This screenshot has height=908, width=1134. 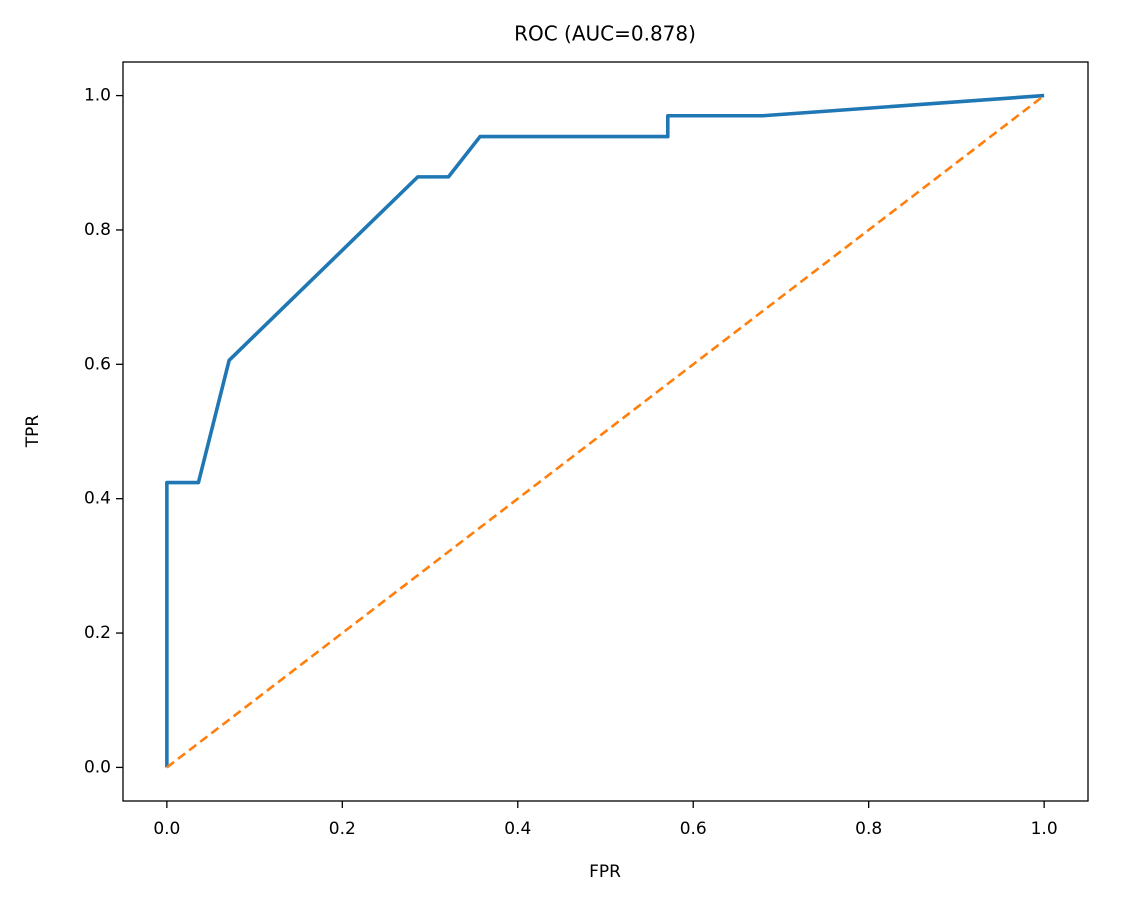 What do you see at coordinates (693, 829) in the screenshot?
I see `x-tick-label: 0.6` at bounding box center [693, 829].